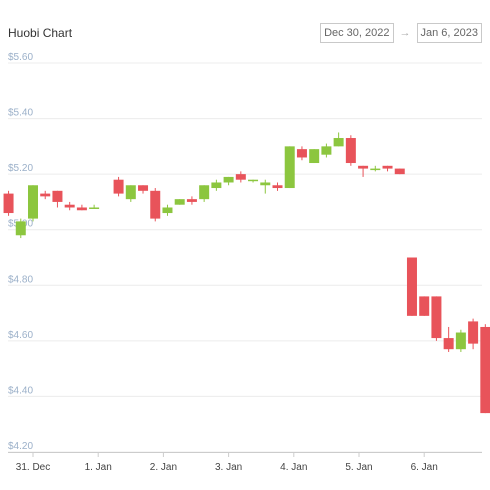  What do you see at coordinates (405, 33) in the screenshot?
I see `range-arrow-icon: →` at bounding box center [405, 33].